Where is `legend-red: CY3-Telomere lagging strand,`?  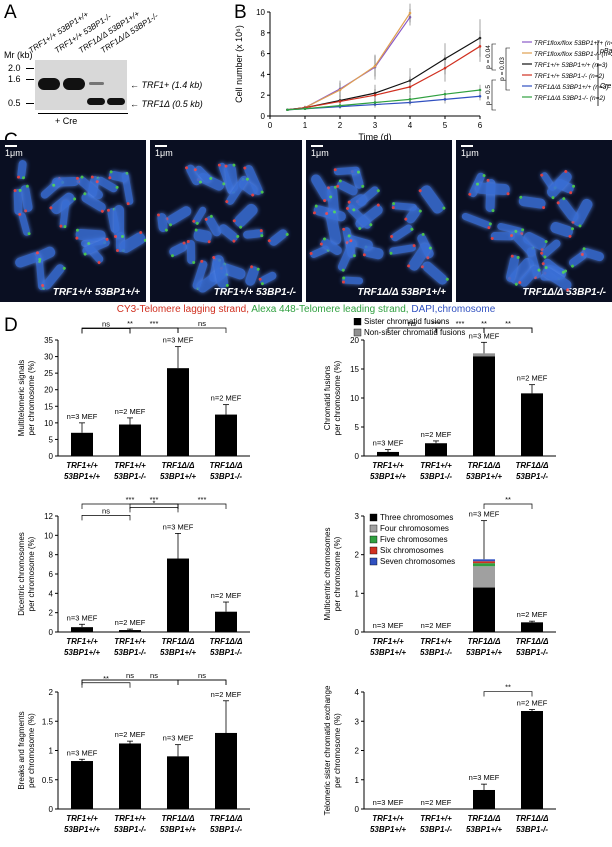
legend-red: CY3-Telomere lagging strand, is located at coordinates (183, 309).